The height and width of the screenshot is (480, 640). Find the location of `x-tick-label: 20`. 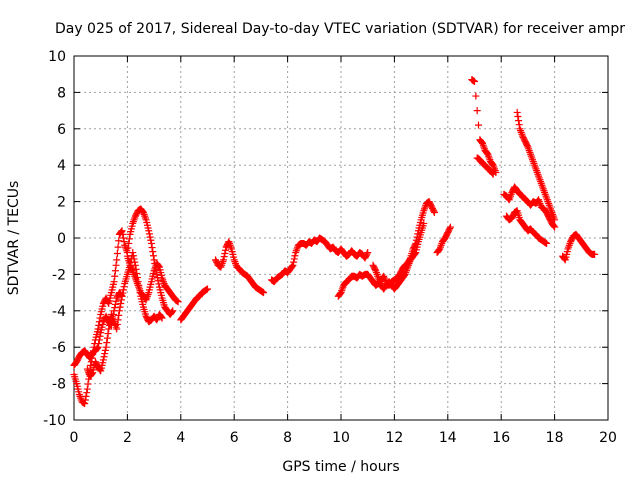

x-tick-label: 20 is located at coordinates (608, 438).